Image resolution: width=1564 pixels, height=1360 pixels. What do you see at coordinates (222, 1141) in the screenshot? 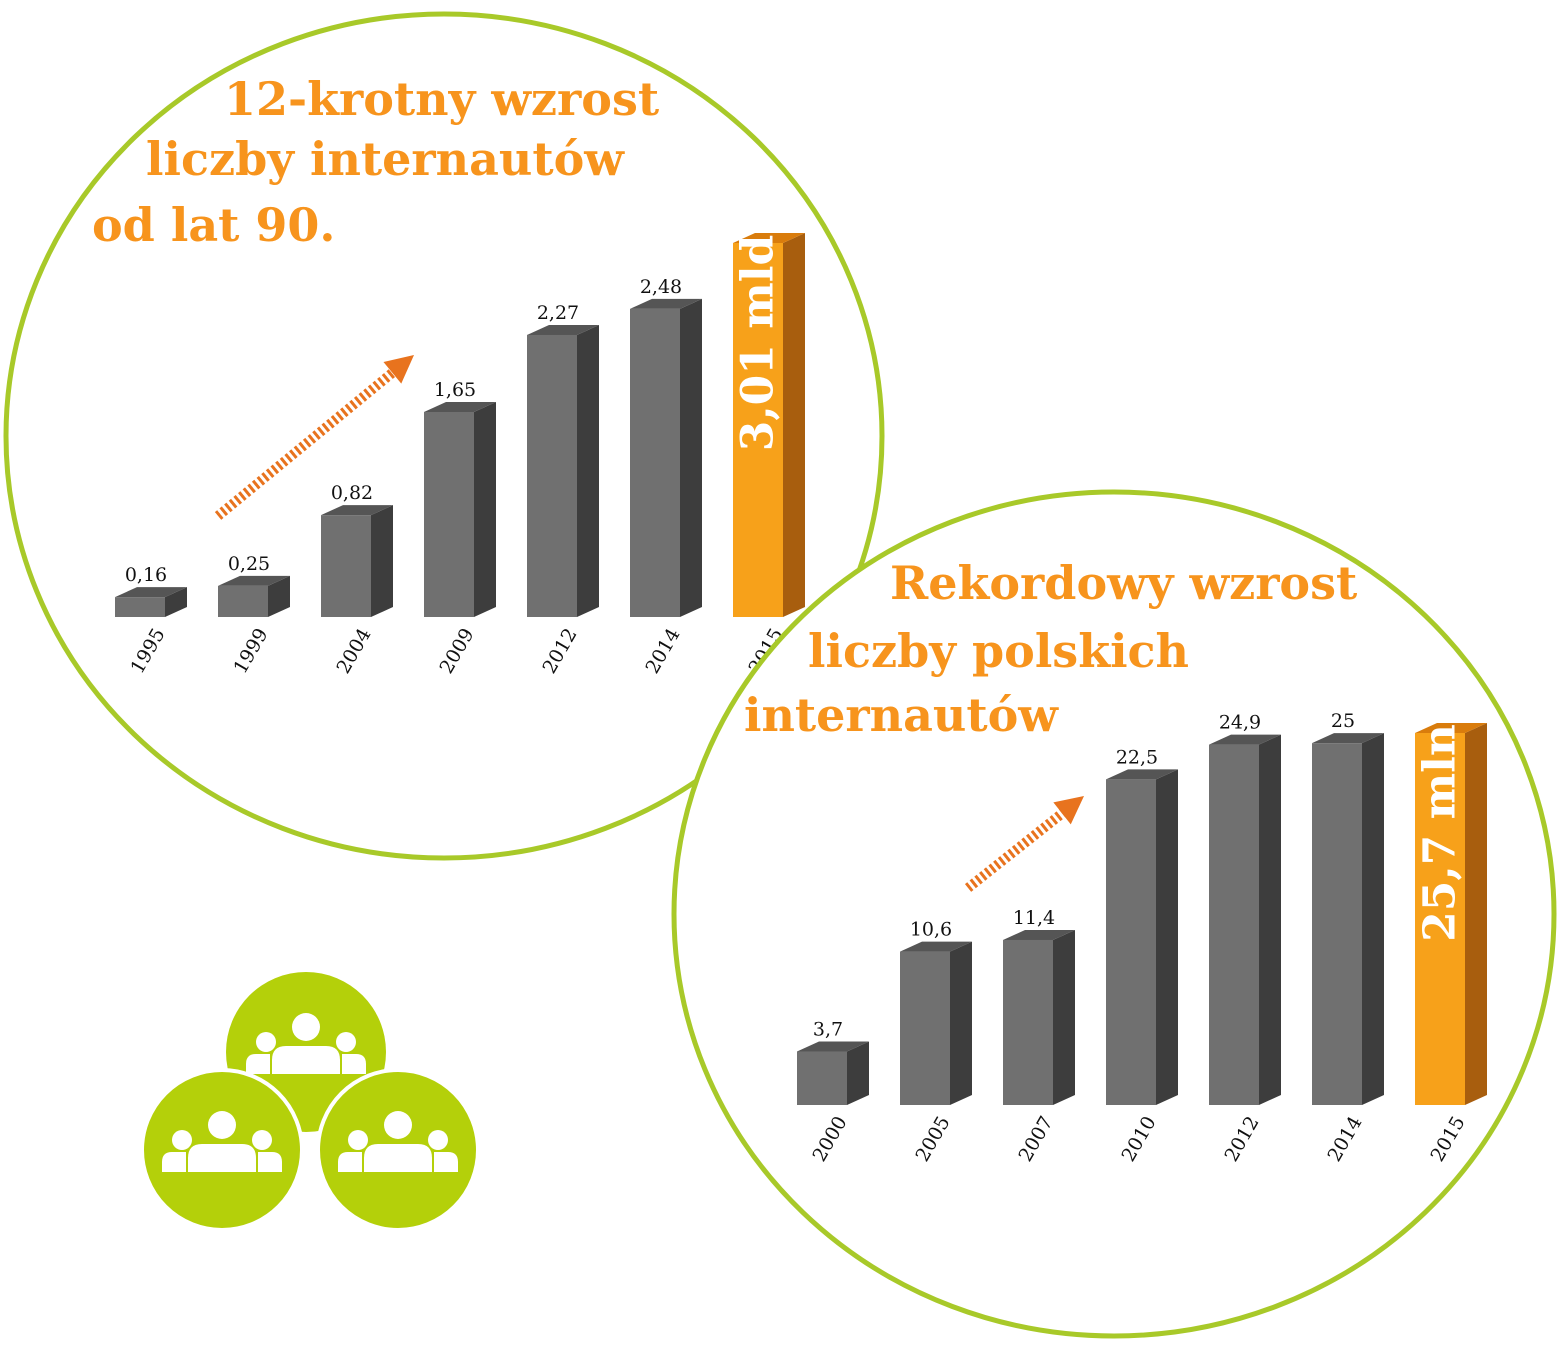
I see `people-silhouettes-left` at bounding box center [222, 1141].